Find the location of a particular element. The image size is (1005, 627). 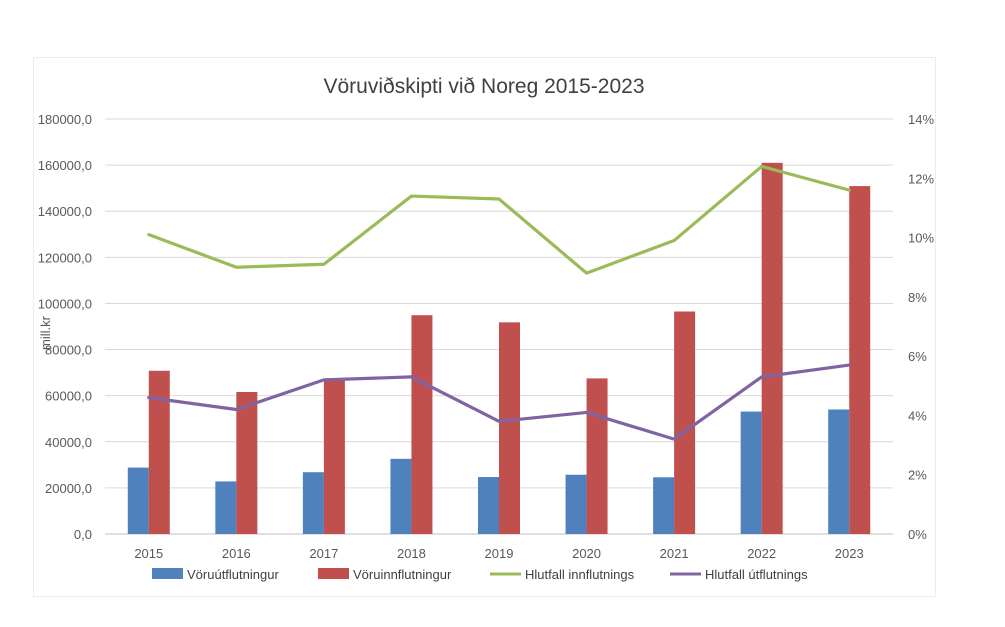

y2-tick-label: 8% is located at coordinates (917, 297).